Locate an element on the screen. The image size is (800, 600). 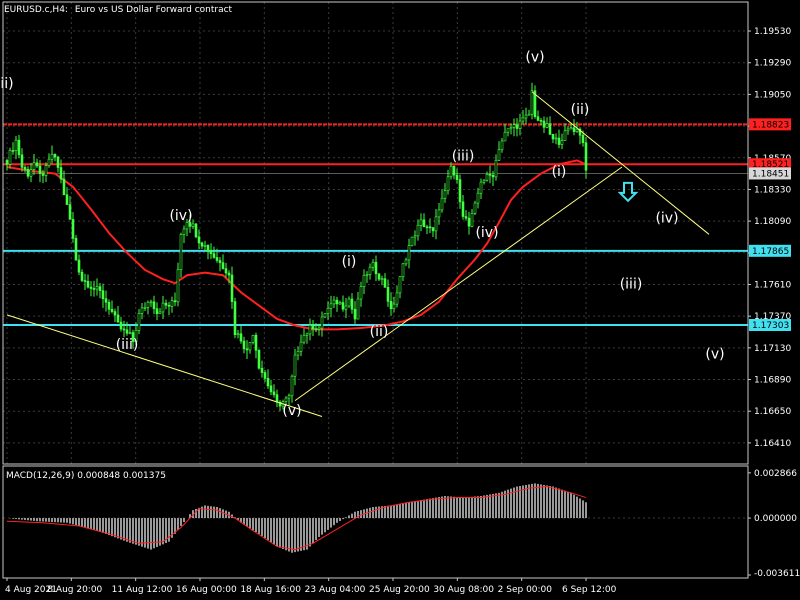
wave-label: (ii) is located at coordinates (379, 332).